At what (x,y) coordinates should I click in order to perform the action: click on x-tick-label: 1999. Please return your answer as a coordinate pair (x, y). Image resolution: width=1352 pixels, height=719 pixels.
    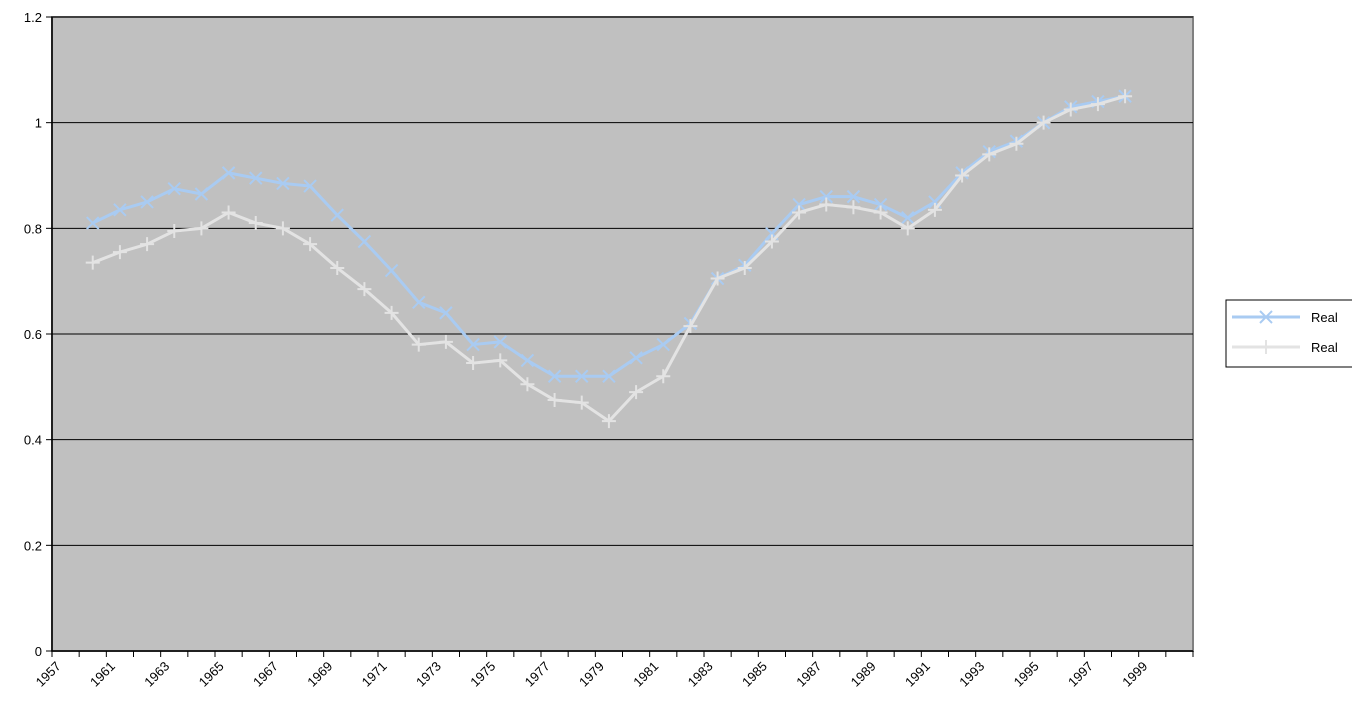
    Looking at the image, I should click on (1134, 674).